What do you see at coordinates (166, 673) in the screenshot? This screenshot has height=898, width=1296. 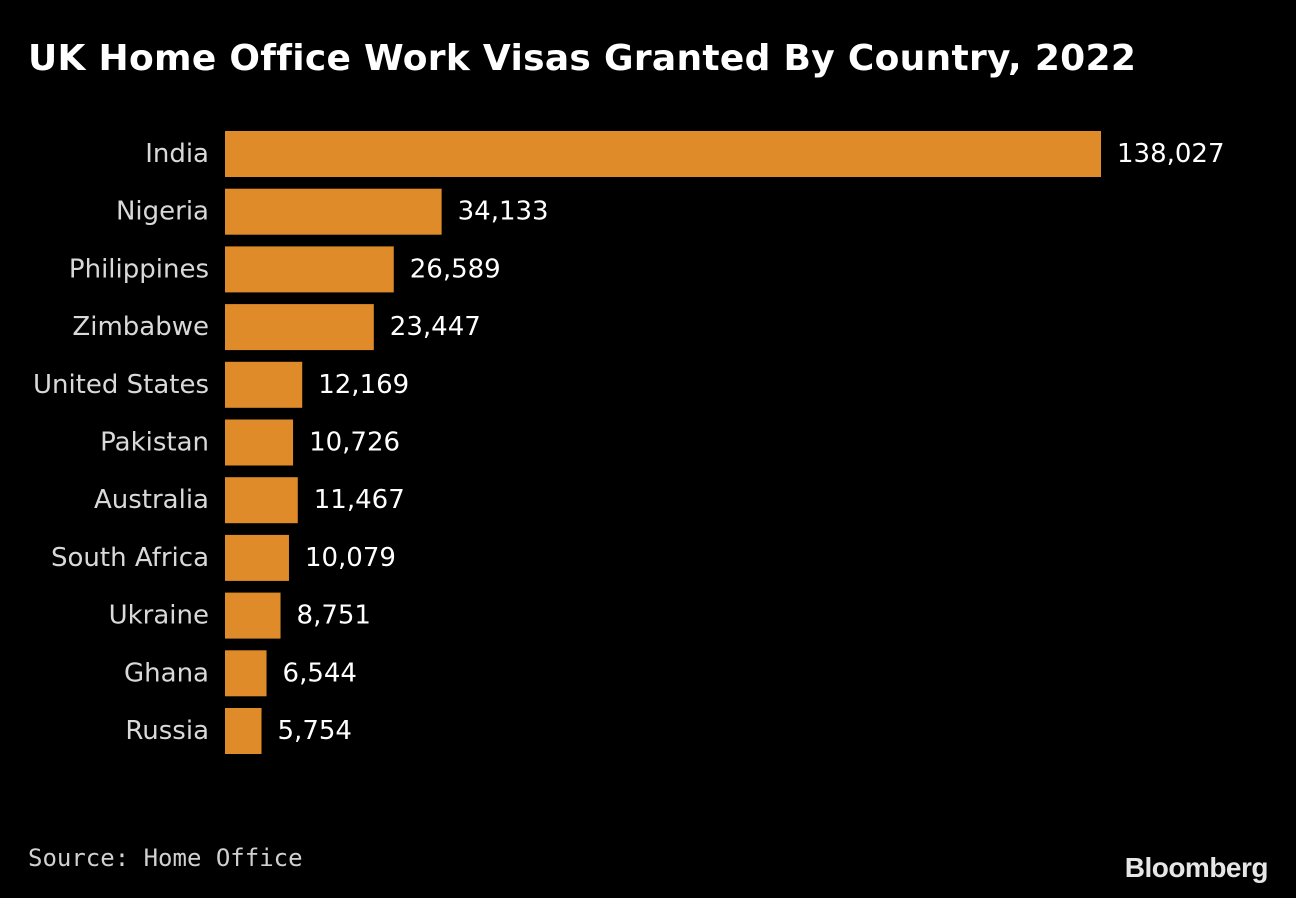 I see `category-label: Ghana` at bounding box center [166, 673].